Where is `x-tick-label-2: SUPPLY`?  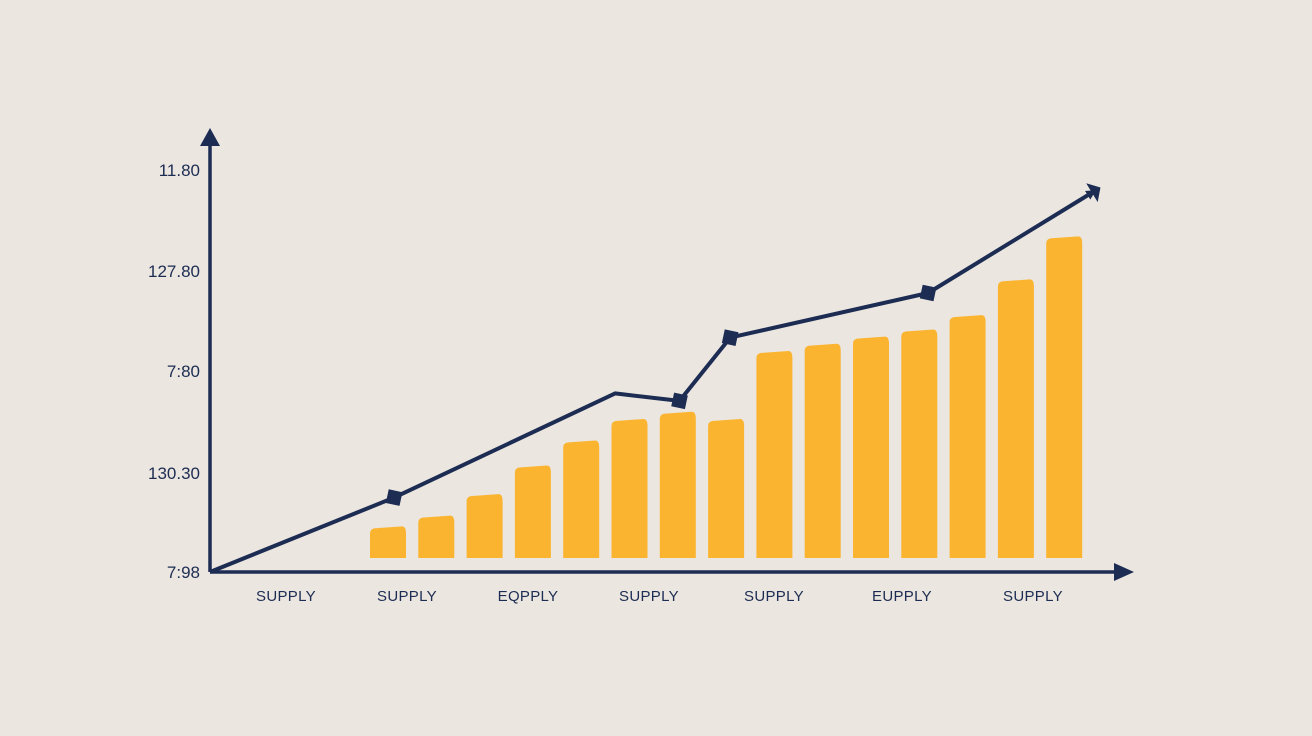
x-tick-label-2: SUPPLY is located at coordinates (407, 596).